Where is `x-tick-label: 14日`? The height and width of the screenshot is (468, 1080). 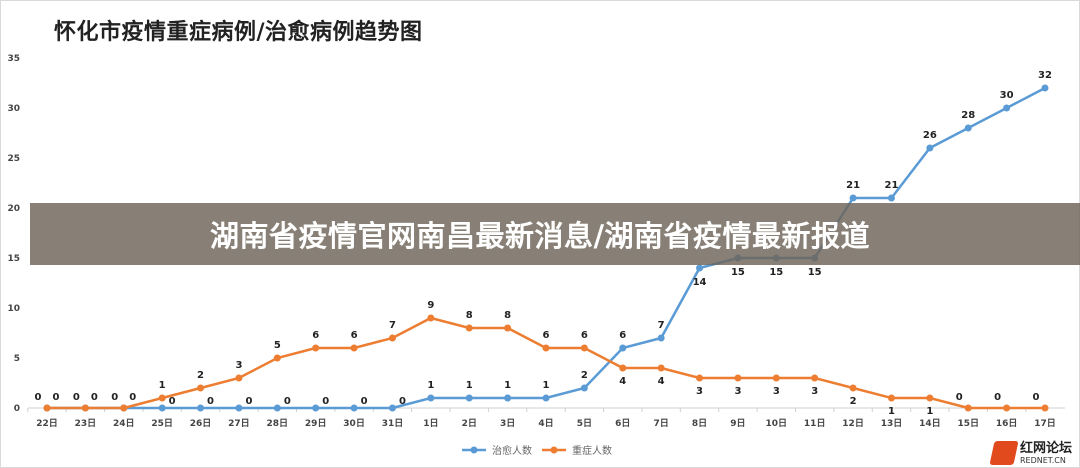
x-tick-label: 14日 is located at coordinates (930, 423).